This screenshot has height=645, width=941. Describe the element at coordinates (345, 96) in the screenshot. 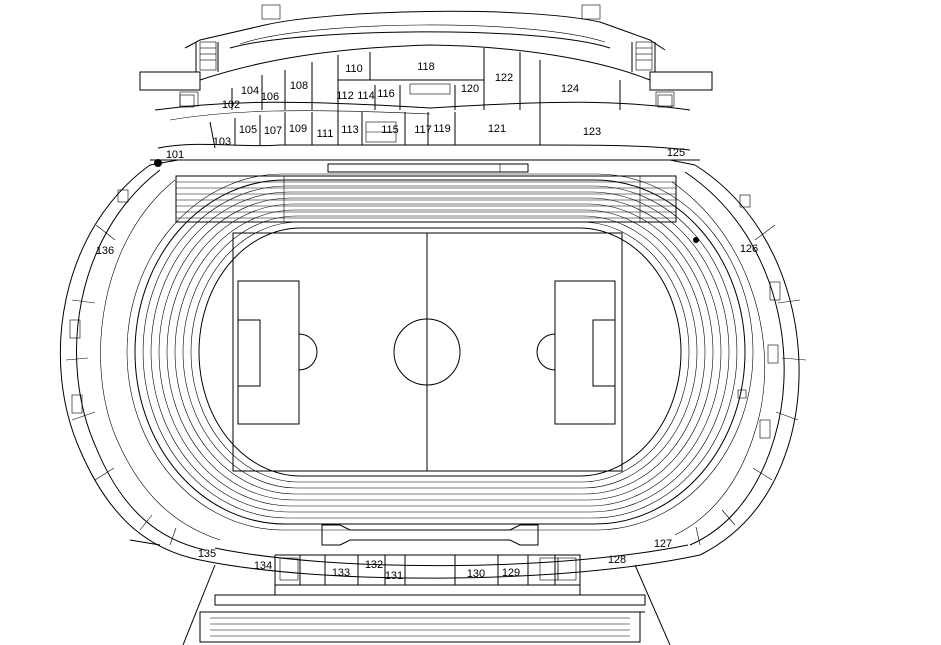

I see `room-112: 112` at that location.